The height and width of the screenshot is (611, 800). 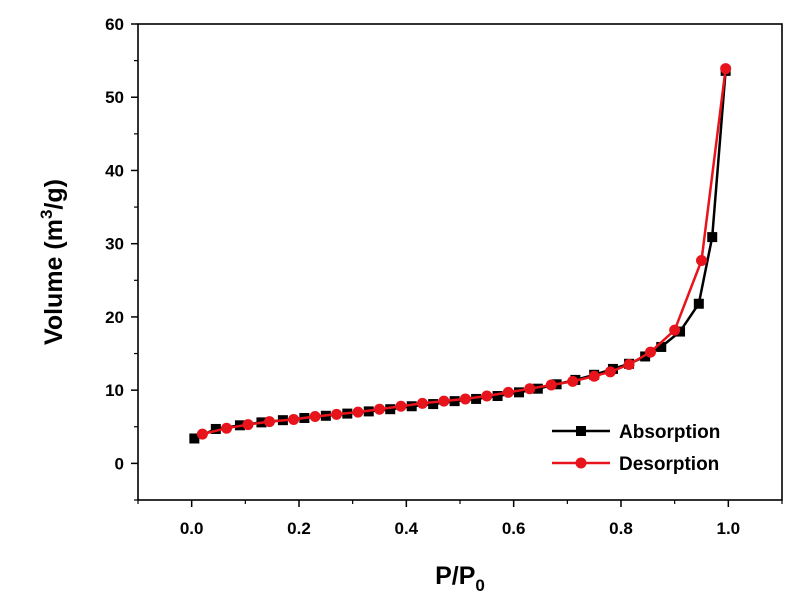 I want to click on y-tick-label: 20, so click(x=114, y=317).